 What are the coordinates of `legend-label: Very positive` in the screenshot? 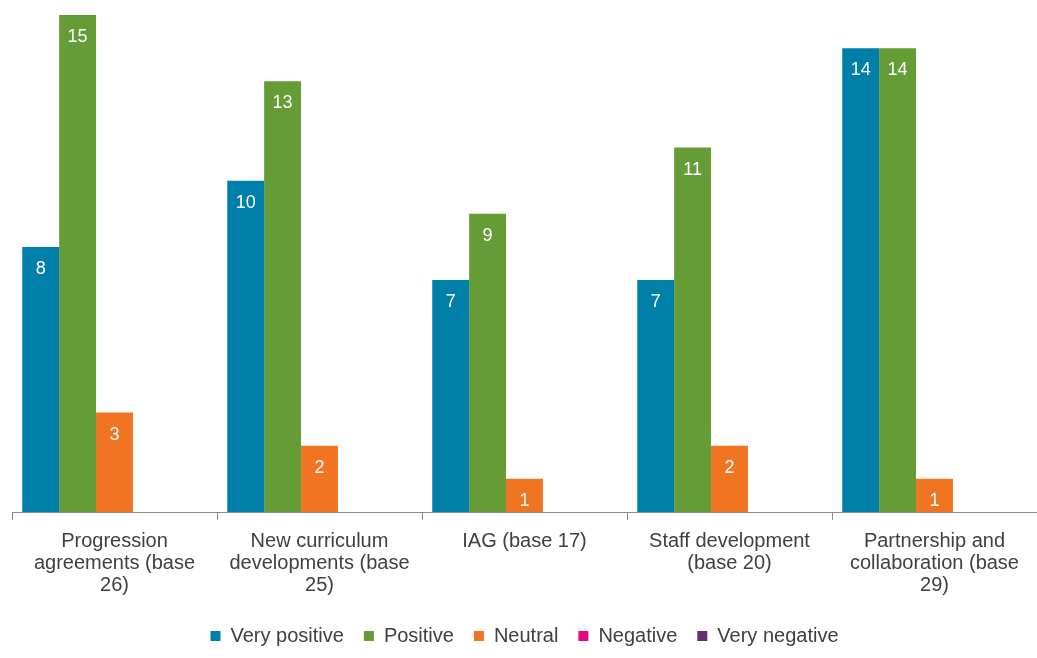 It's located at (287, 634).